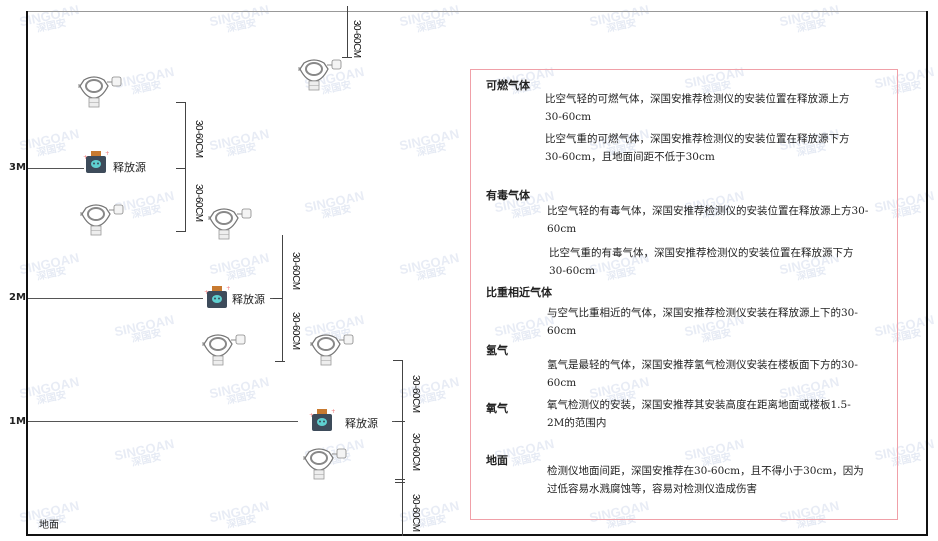  I want to click on section-text: 氢气是最轻的气体，深国安推荐氢气检测仪安装在楼板面下方的30-60cm, so click(702, 374).